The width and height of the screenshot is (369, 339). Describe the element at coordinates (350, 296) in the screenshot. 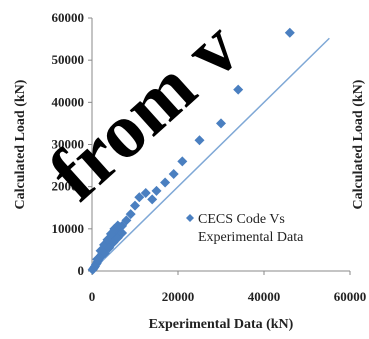

I see `x-tick-label: 60000` at that location.